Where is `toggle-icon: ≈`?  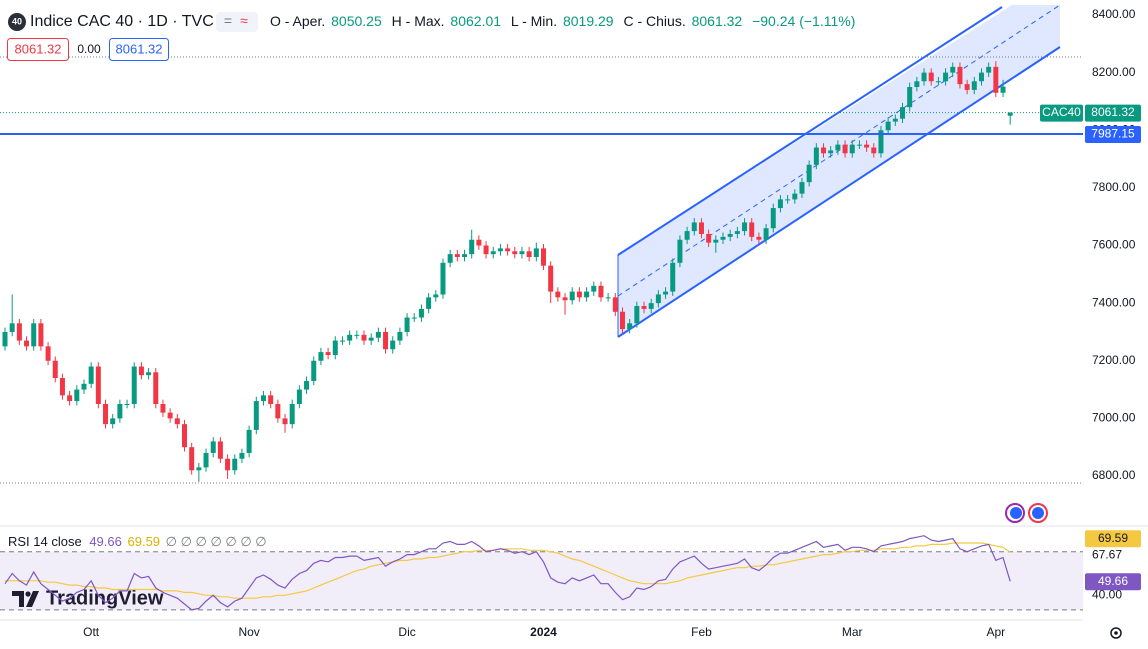
toggle-icon: ≈ is located at coordinates (244, 21).